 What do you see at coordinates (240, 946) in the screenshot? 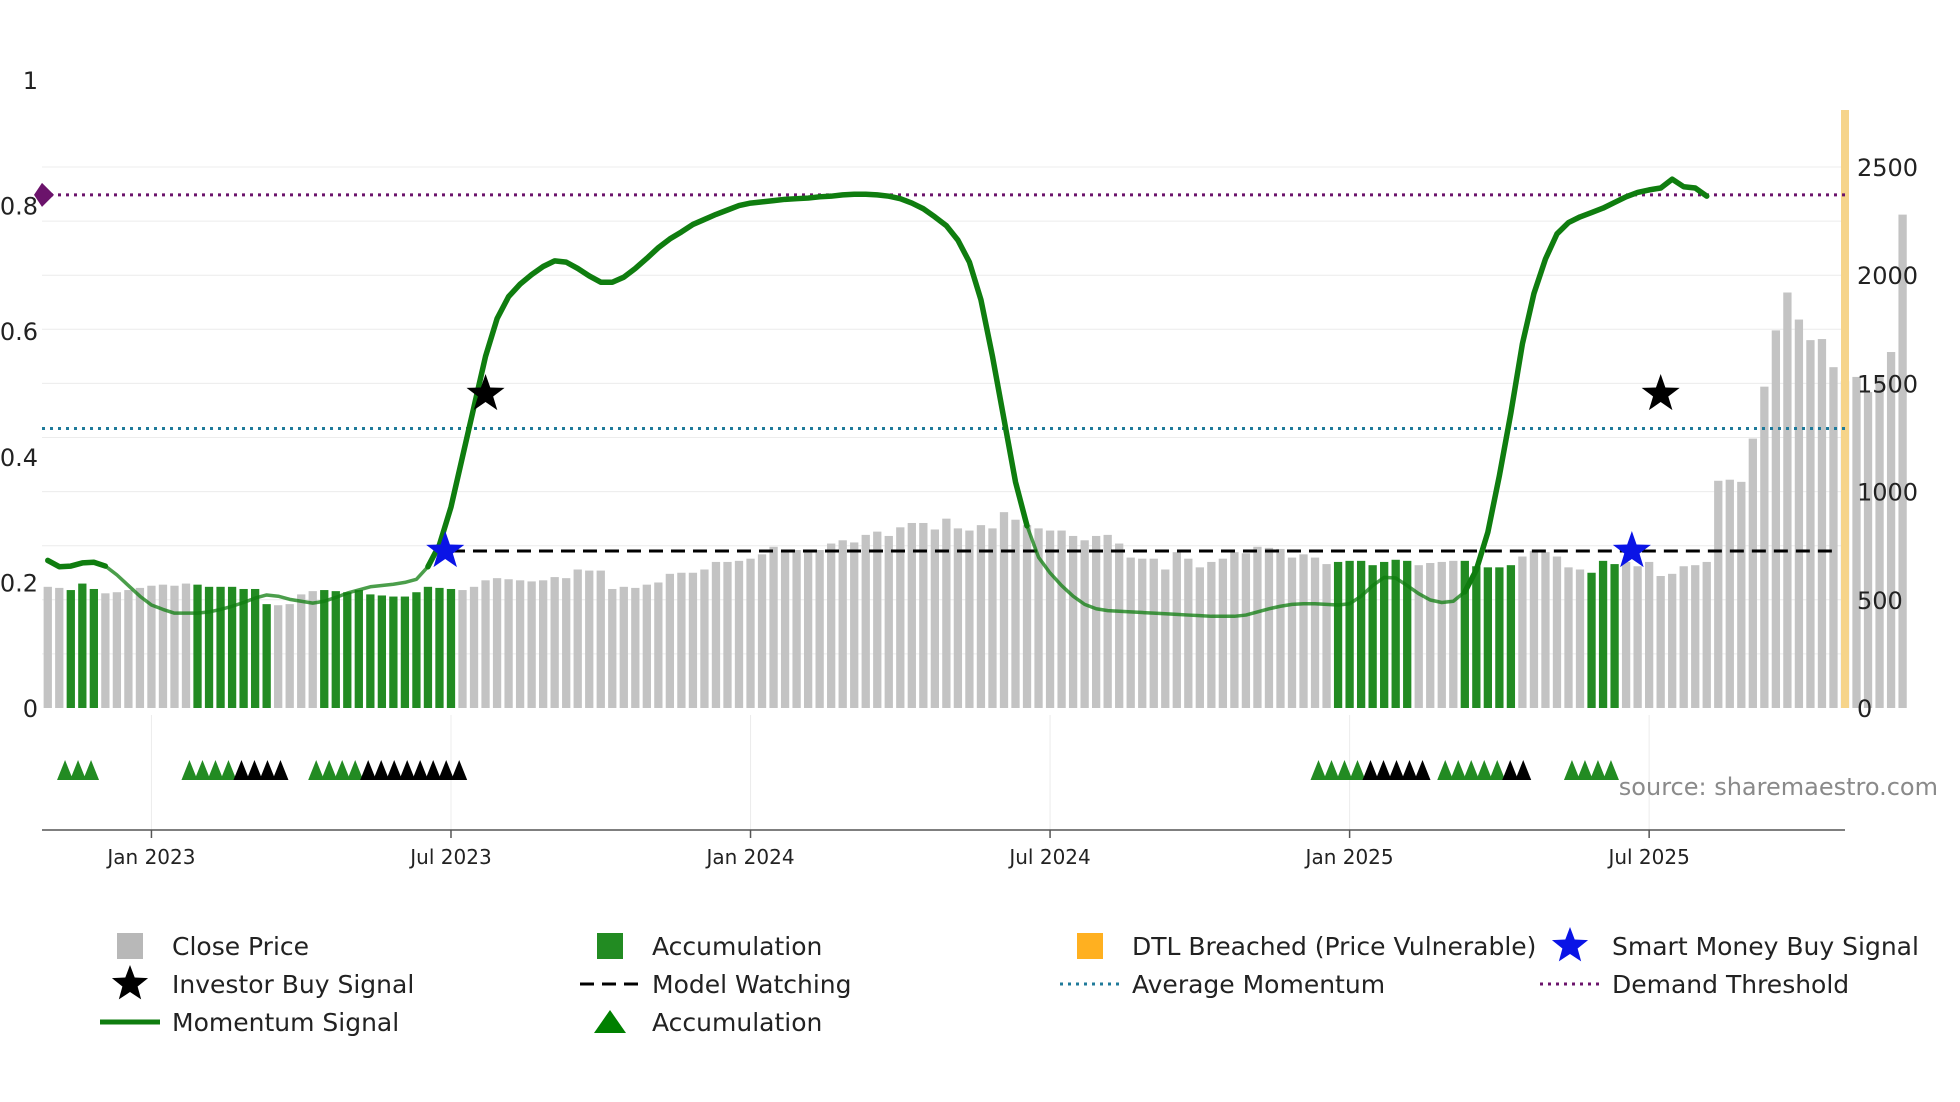
I see `legend-label: Close Price` at bounding box center [240, 946].